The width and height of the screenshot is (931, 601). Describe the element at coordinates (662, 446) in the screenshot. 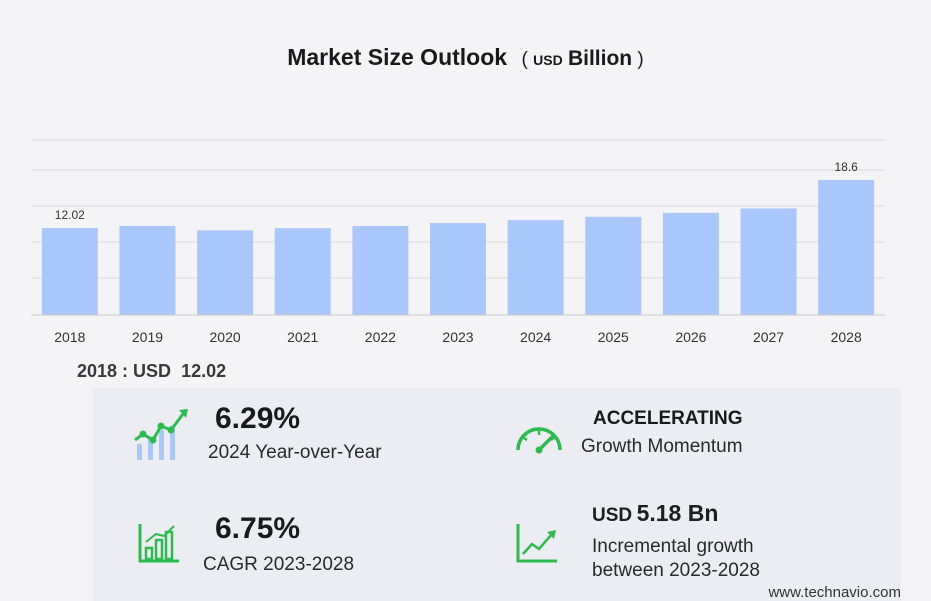

I see `momentum-label: Growth Momentum` at that location.